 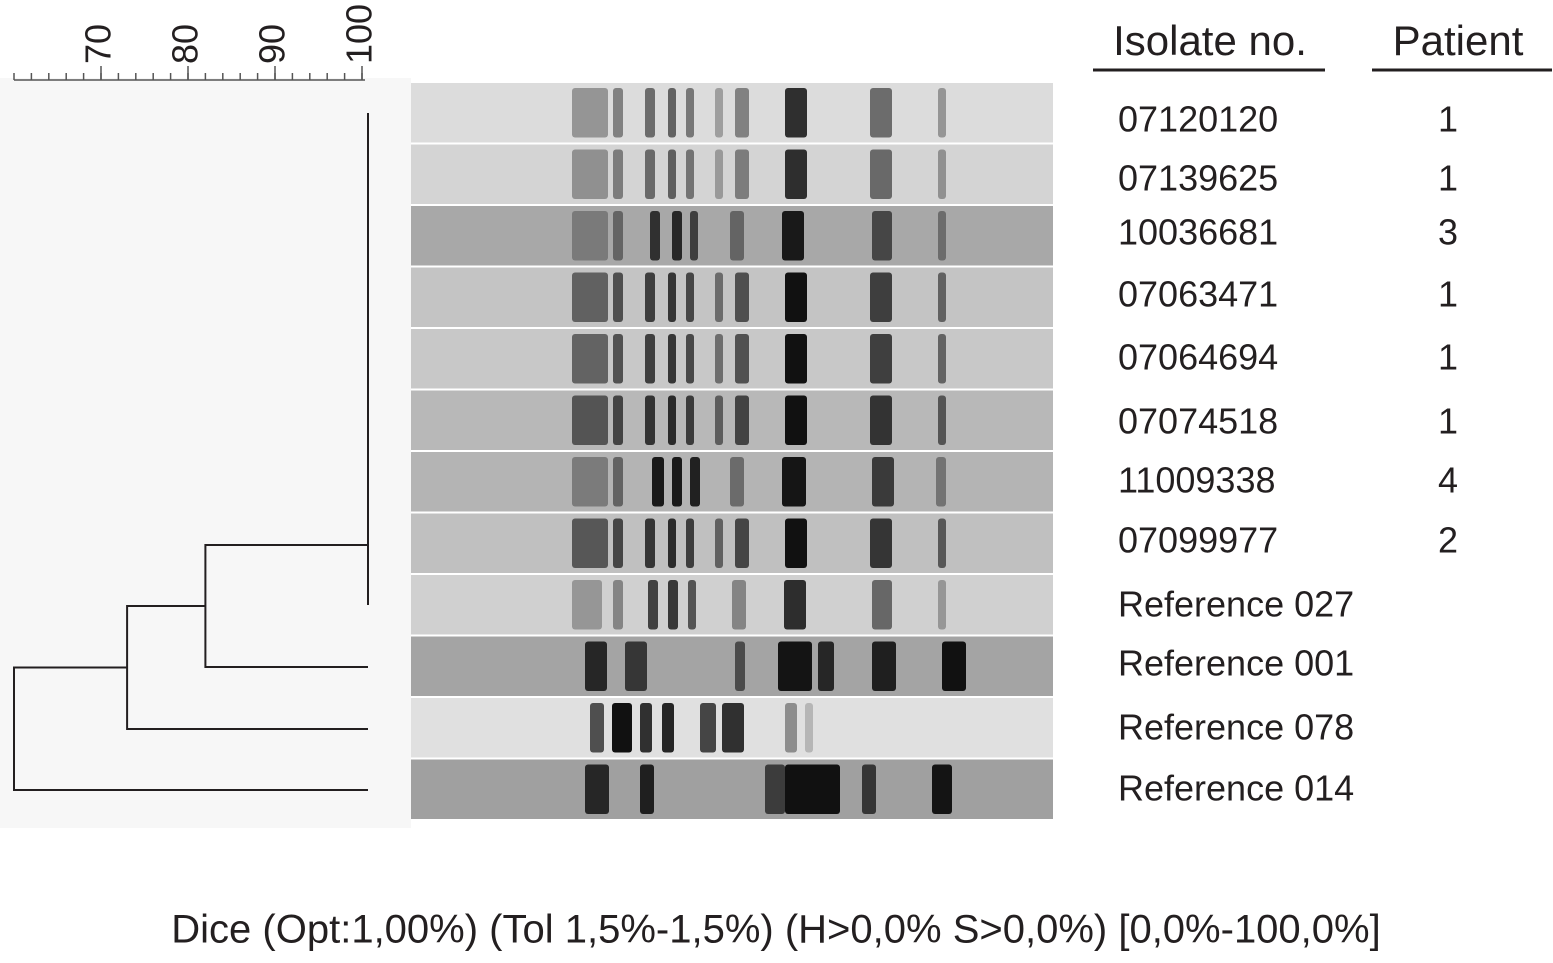 I want to click on scale-tick-label: 90, so click(x=272, y=44).